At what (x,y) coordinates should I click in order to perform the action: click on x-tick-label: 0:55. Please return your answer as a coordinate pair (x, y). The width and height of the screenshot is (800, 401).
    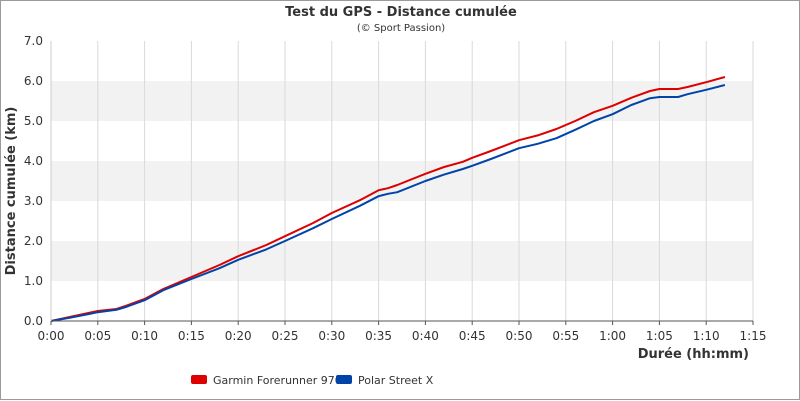
    Looking at the image, I should click on (565, 336).